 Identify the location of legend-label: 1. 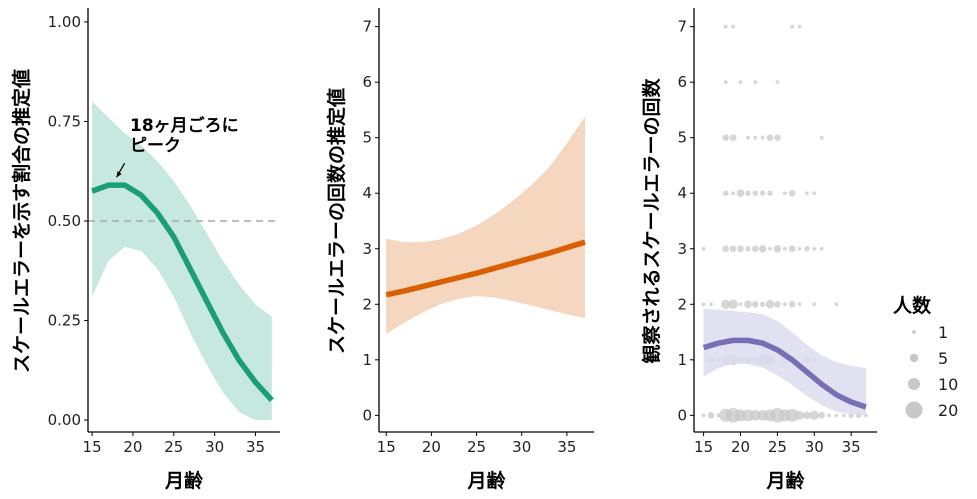
(943, 332).